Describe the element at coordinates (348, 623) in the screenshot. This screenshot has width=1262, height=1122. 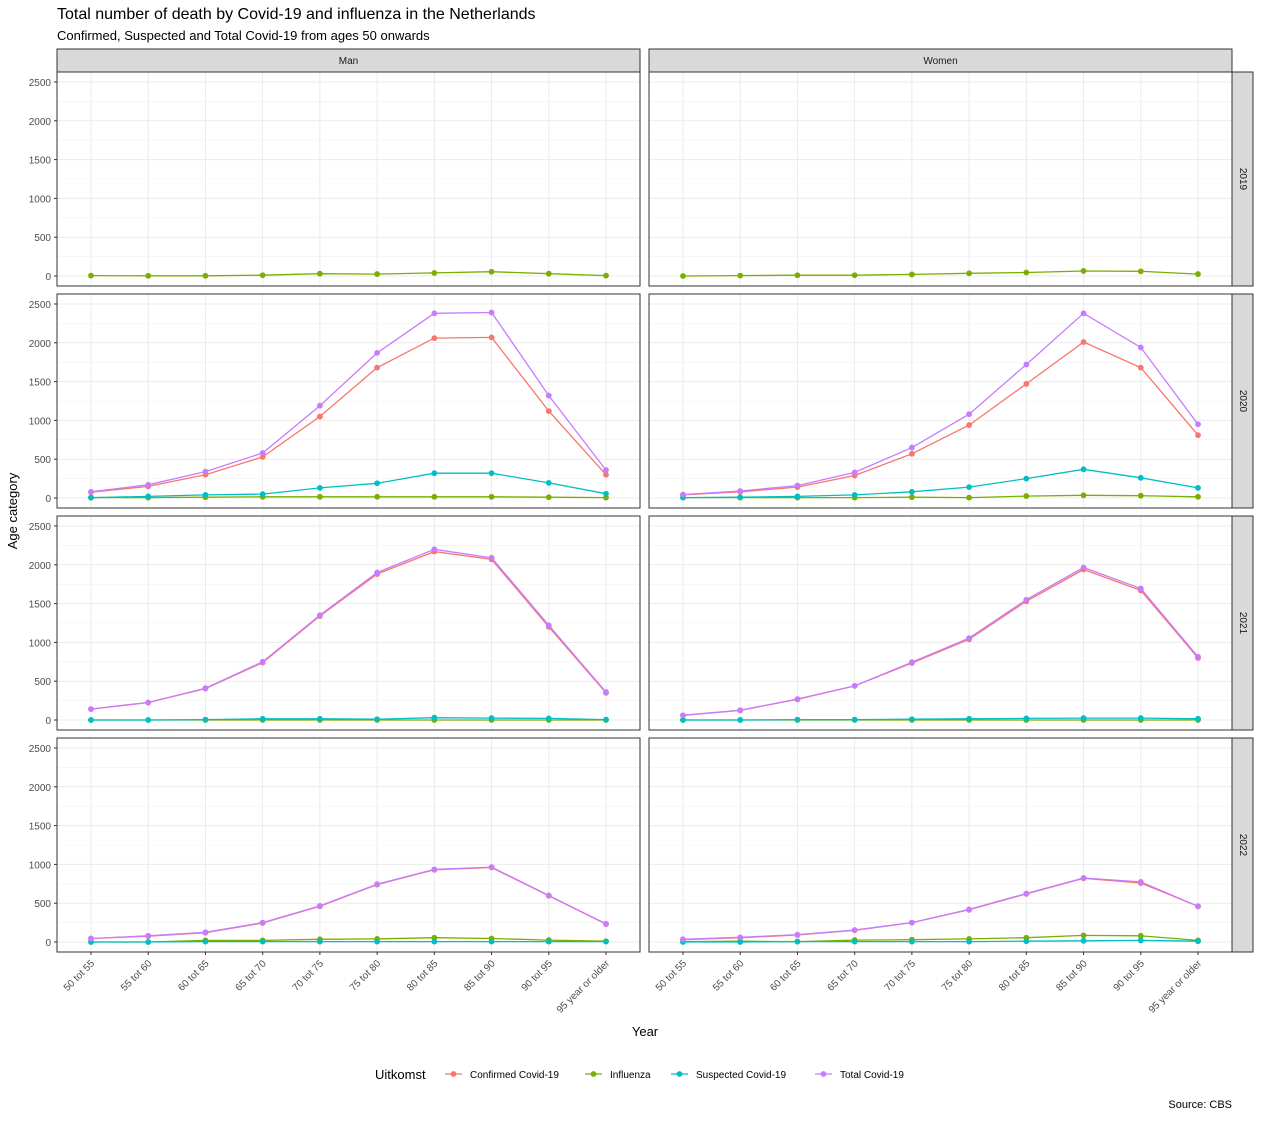
I see `panel-man-2021` at that location.